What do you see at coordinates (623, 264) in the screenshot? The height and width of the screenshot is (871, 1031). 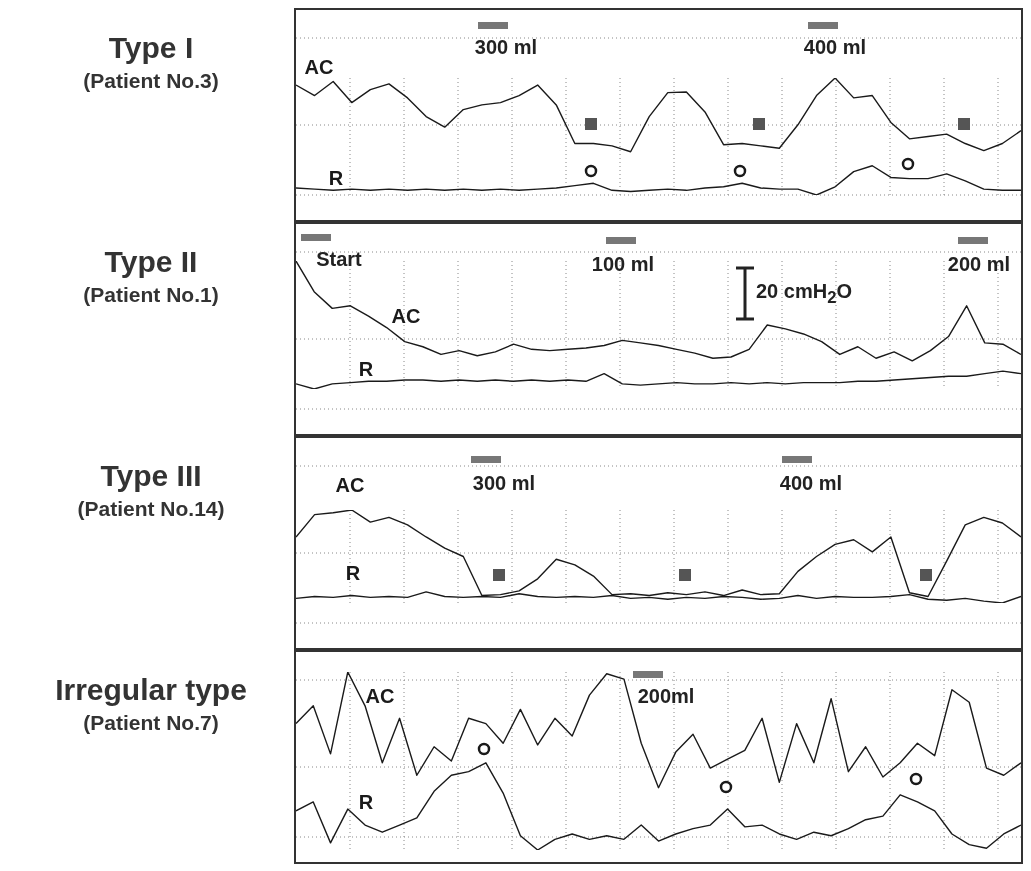 I see `annotation: 100 ml` at bounding box center [623, 264].